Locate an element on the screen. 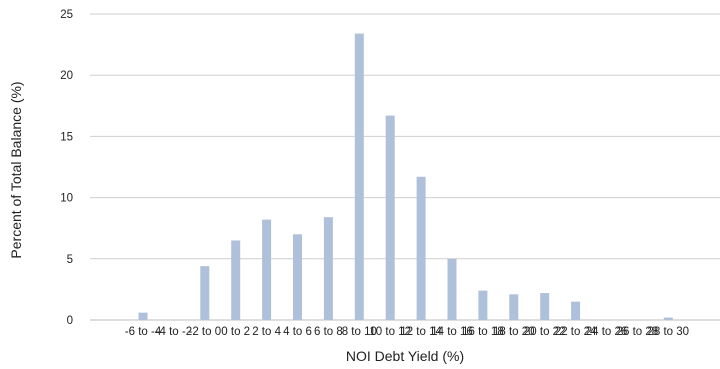 This screenshot has height=369, width=720. y-tick-label: 20 is located at coordinates (66, 76).